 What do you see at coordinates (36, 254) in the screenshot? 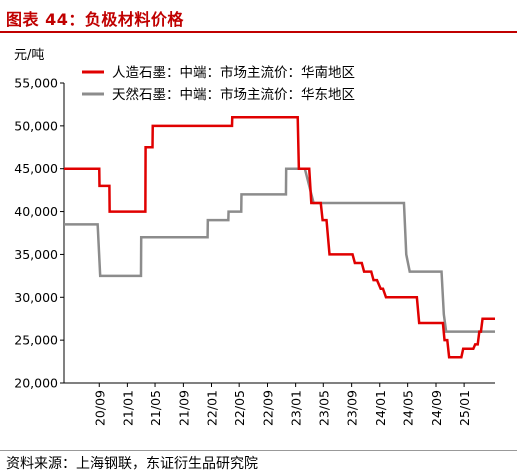
I see `y-tick-label: 35,000` at bounding box center [36, 254].